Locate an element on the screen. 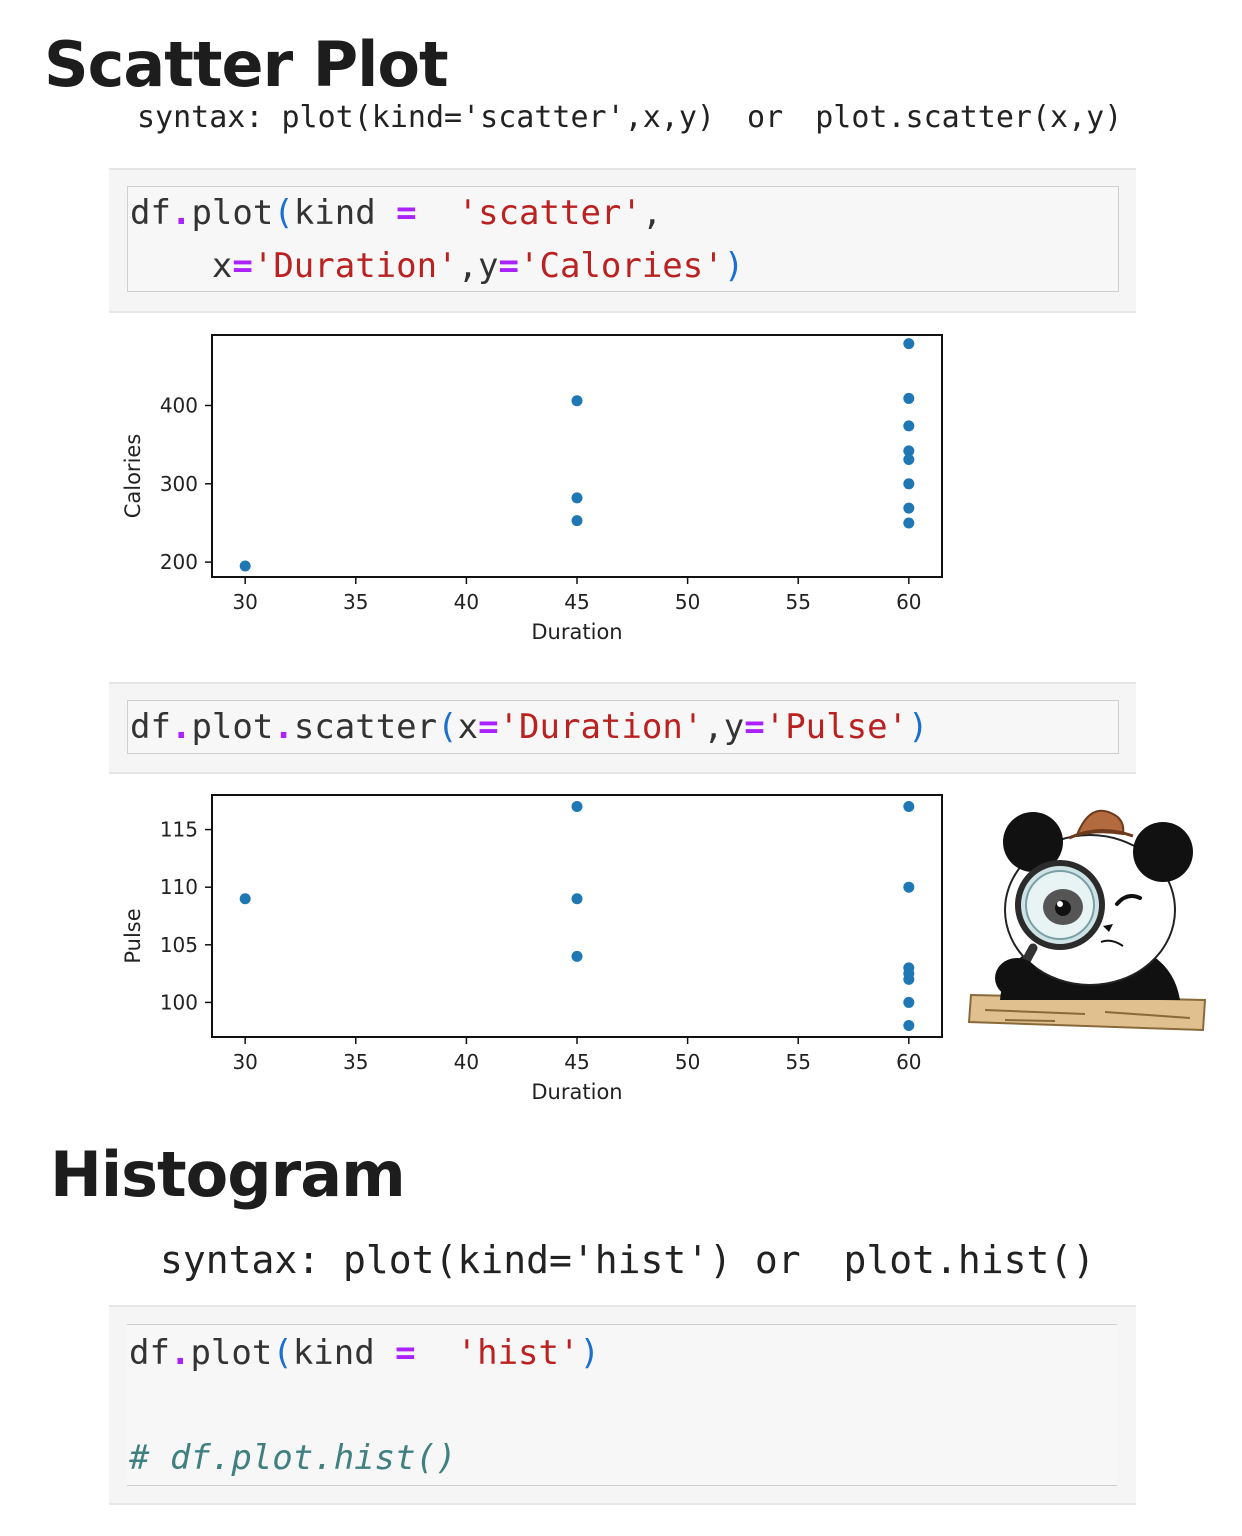 Image resolution: width=1242 pixels, height=1536 pixels. code-editor-2: df.plot.scatter(x='Duration',y='Pulse') is located at coordinates (623, 727).